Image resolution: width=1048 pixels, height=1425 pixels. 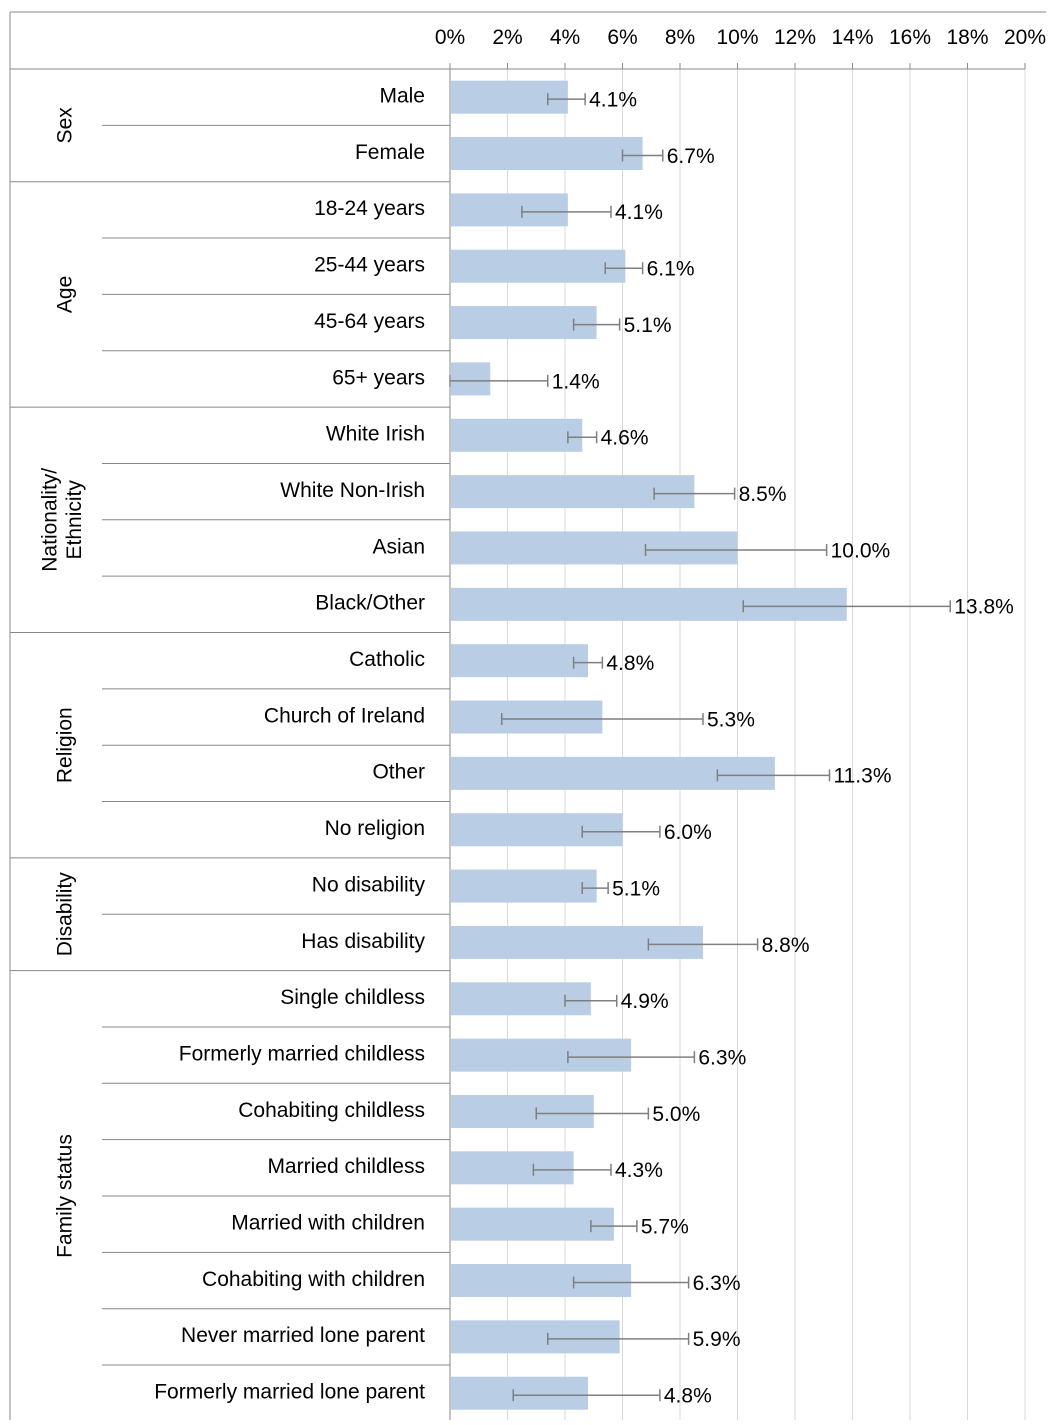 I want to click on category-label: Cohabiting childless, so click(x=331, y=1110).